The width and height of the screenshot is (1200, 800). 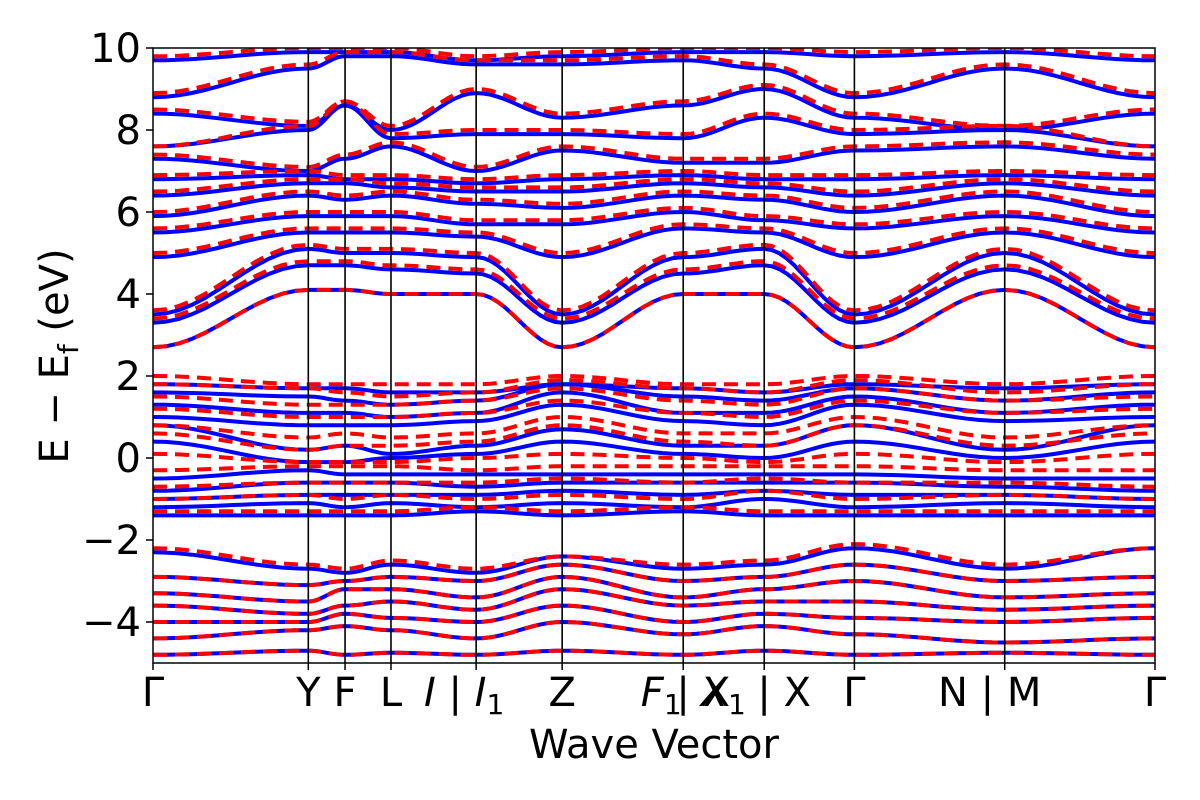 What do you see at coordinates (654, 745) in the screenshot?
I see `x-axis-title: Wave Vector` at bounding box center [654, 745].